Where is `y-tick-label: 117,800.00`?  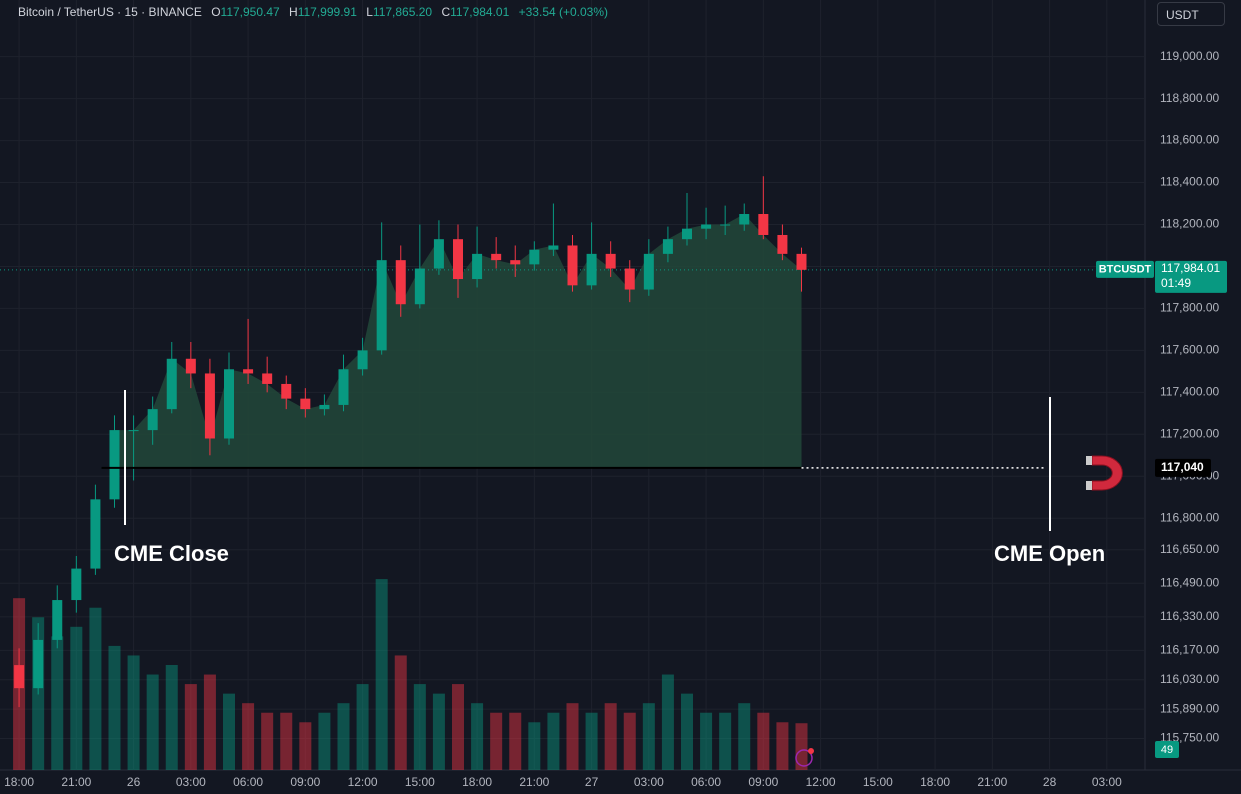 y-tick-label: 117,800.00 is located at coordinates (1189, 308).